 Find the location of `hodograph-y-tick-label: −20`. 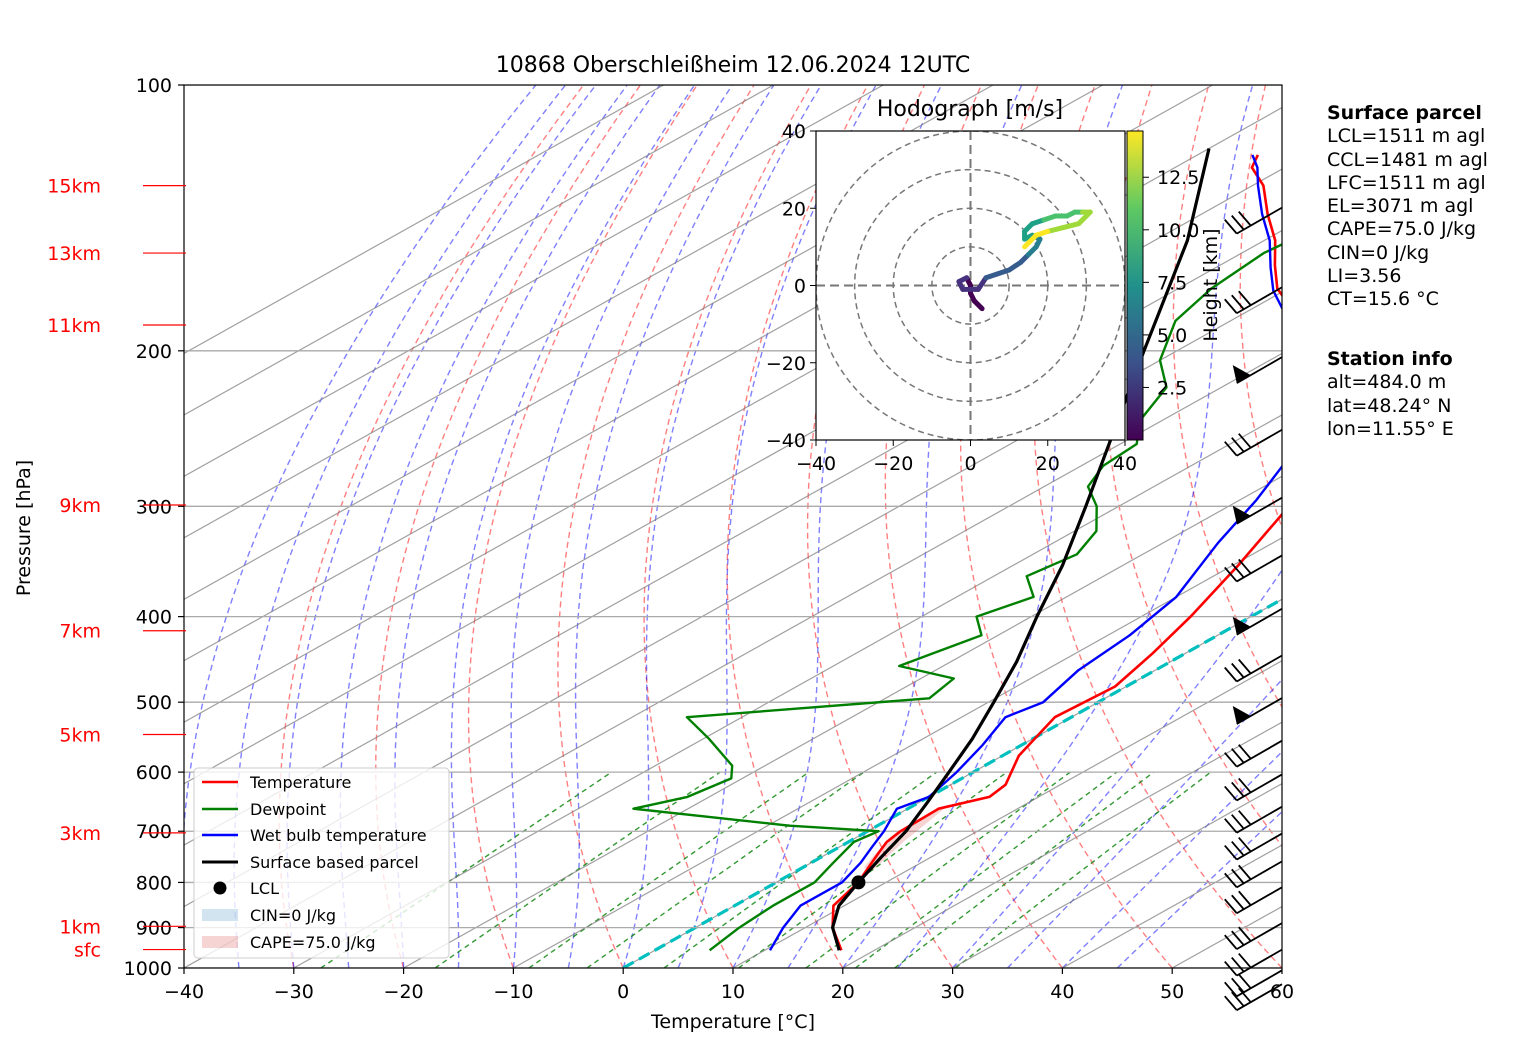

hodograph-y-tick-label: −20 is located at coordinates (786, 364).